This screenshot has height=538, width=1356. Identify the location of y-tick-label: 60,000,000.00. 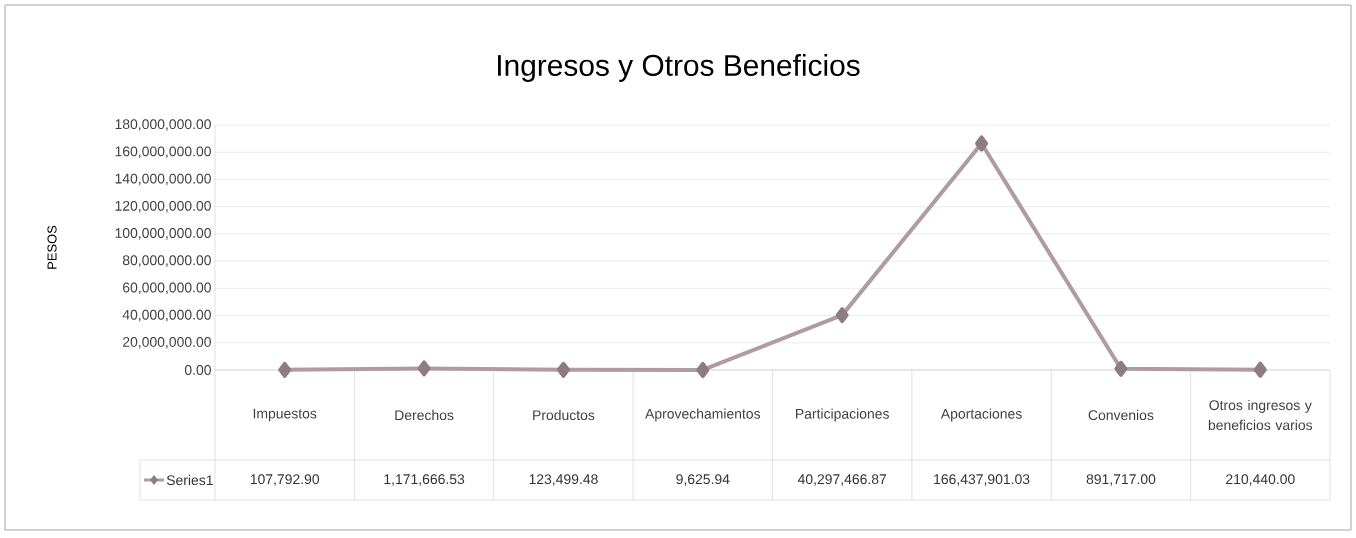
(167, 288).